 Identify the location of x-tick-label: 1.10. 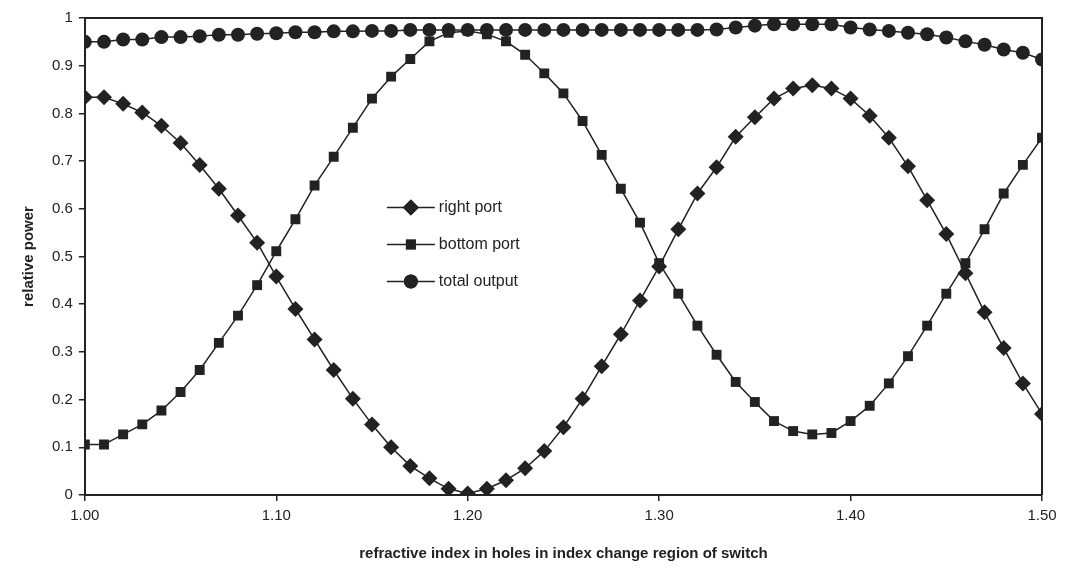
(276, 515).